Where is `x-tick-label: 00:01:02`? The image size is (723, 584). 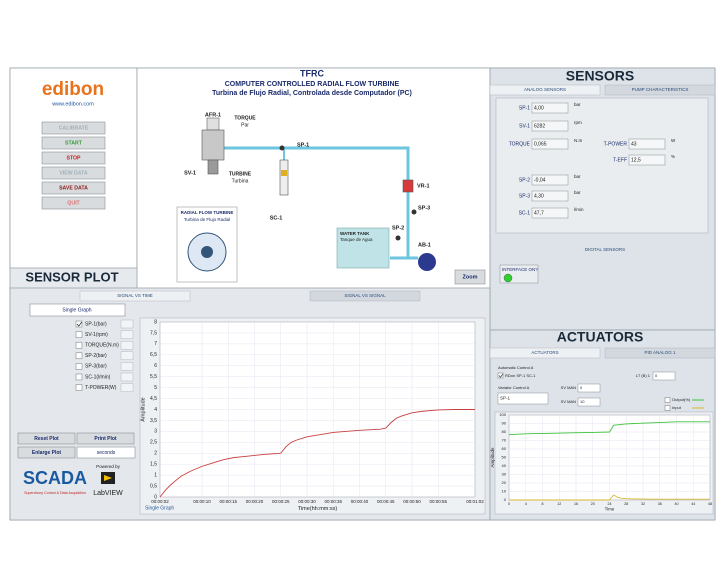 x-tick-label: 00:01:02 is located at coordinates (475, 501).